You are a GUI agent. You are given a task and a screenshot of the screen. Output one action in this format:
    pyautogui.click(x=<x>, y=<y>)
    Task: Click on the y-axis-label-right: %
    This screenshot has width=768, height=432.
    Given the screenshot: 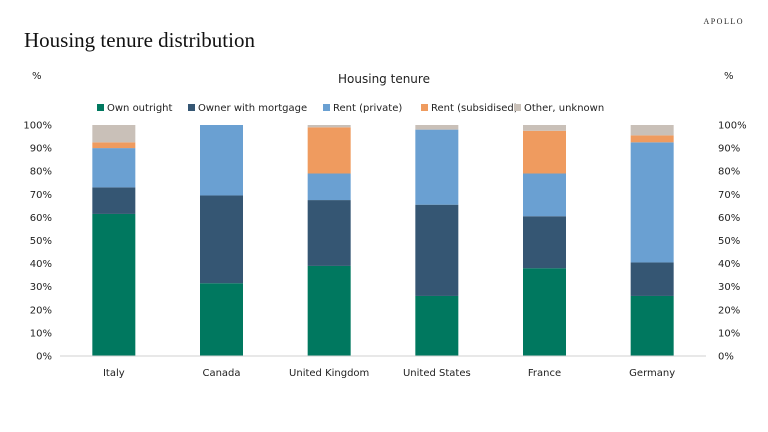 What is the action you would take?
    pyautogui.click(x=729, y=76)
    